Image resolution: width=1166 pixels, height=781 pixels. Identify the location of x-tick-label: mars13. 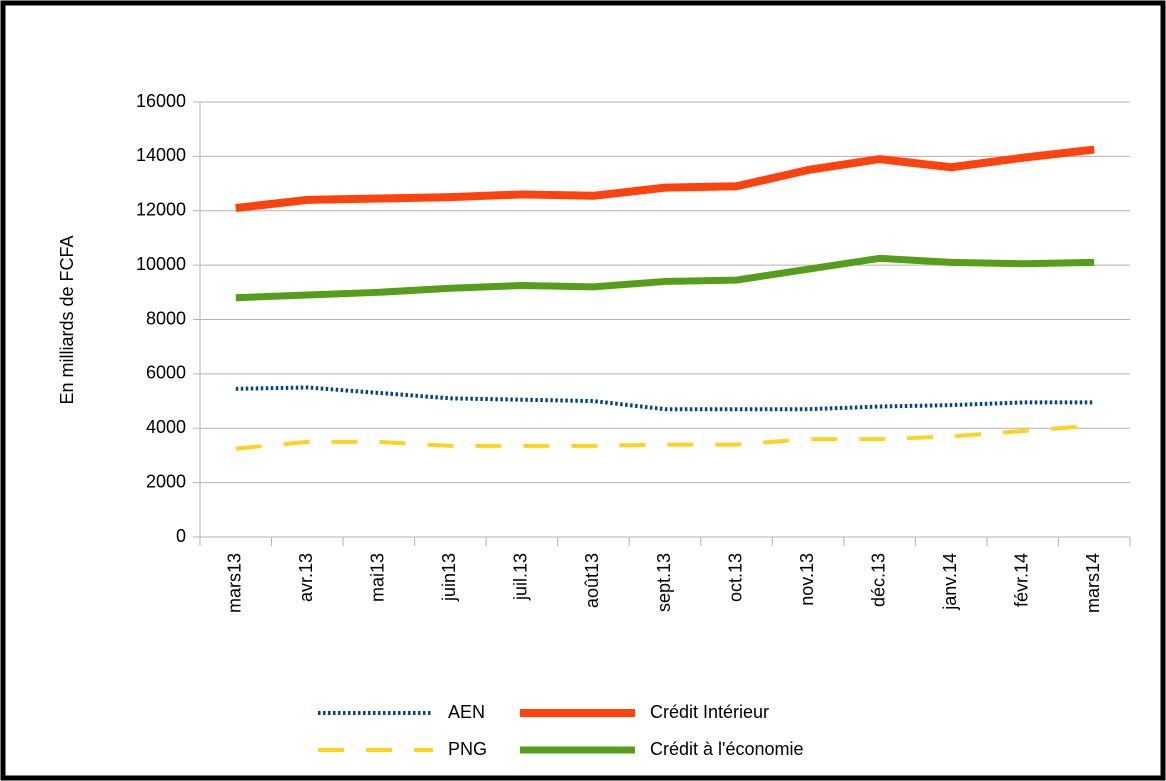
(235, 583).